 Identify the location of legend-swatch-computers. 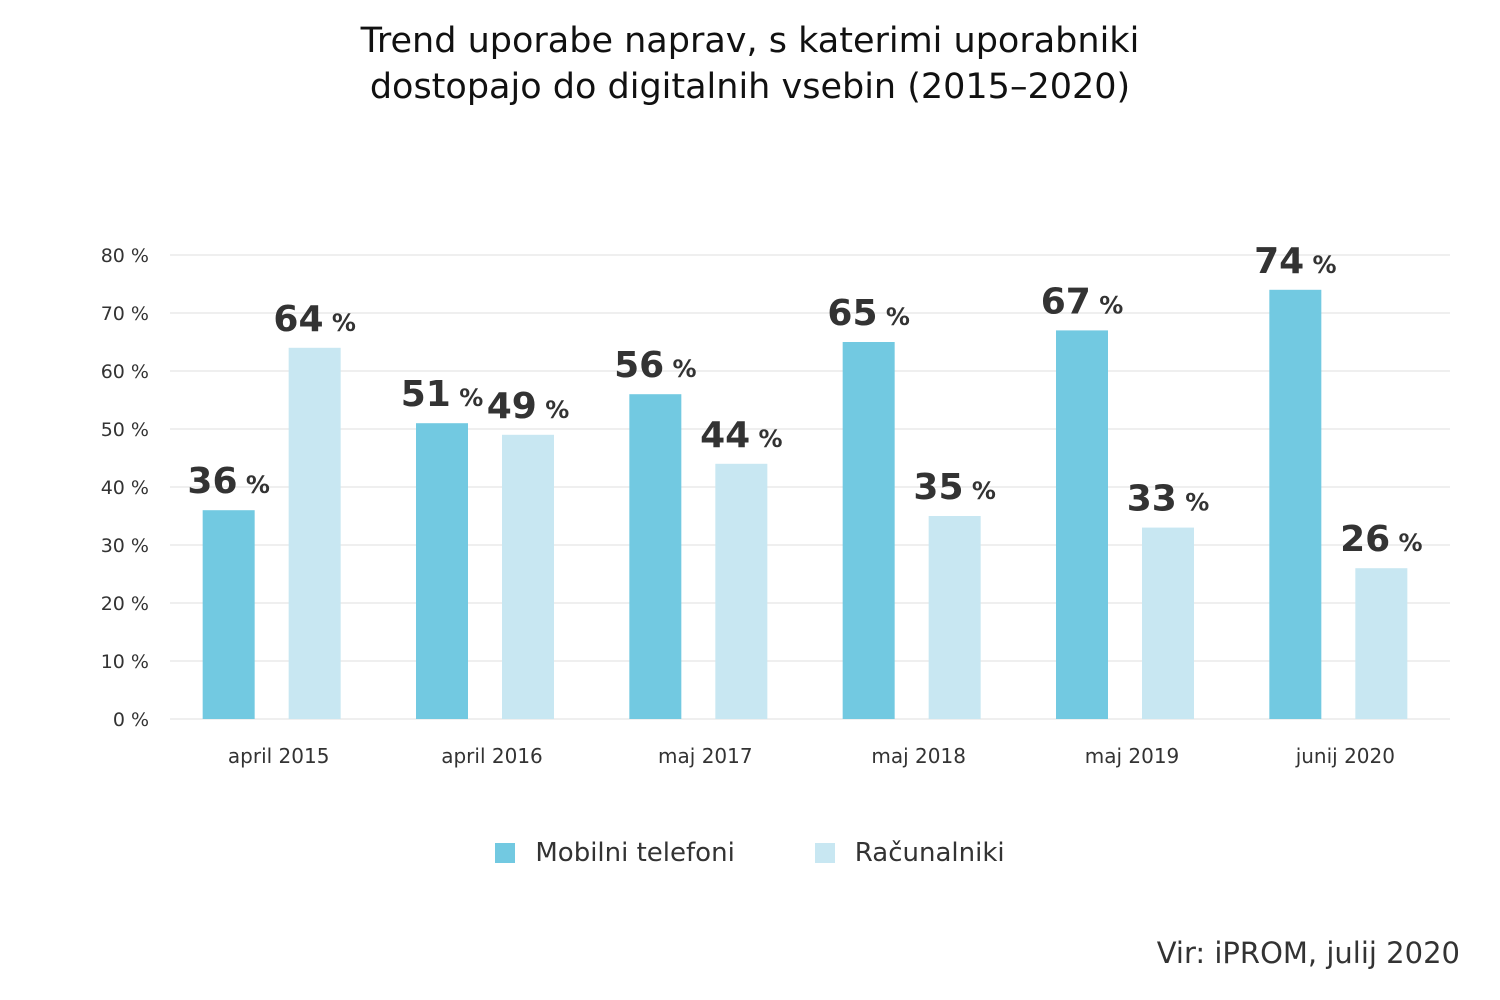
(824, 853).